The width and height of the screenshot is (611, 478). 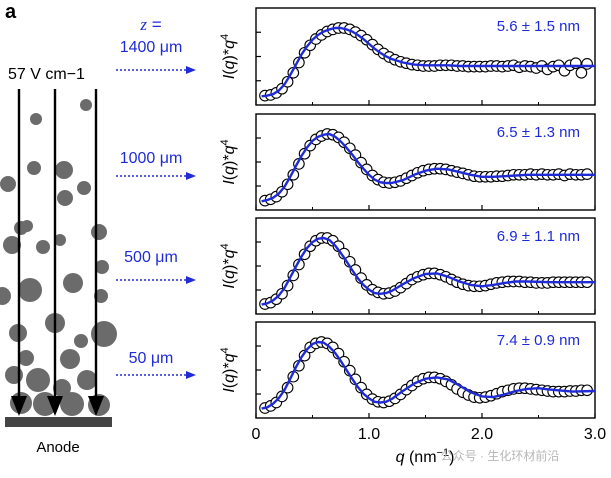 I want to click on panel-3: I(q)*q4 6.9 ± 1.1 nm, so click(x=407, y=266).